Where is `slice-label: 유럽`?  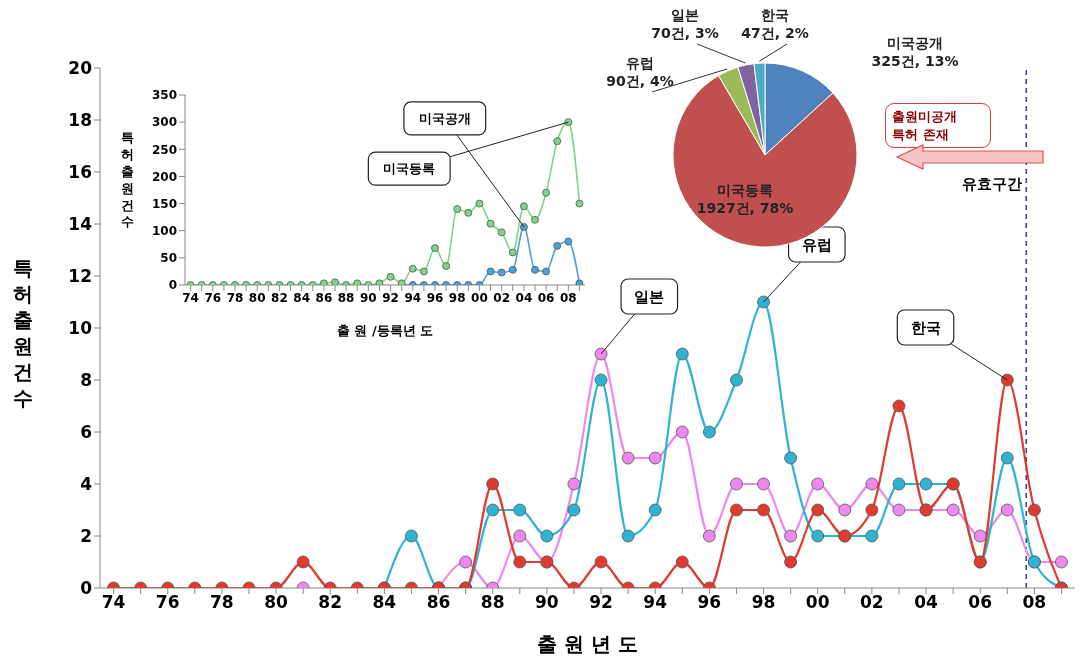 slice-label: 유럽 is located at coordinates (640, 63).